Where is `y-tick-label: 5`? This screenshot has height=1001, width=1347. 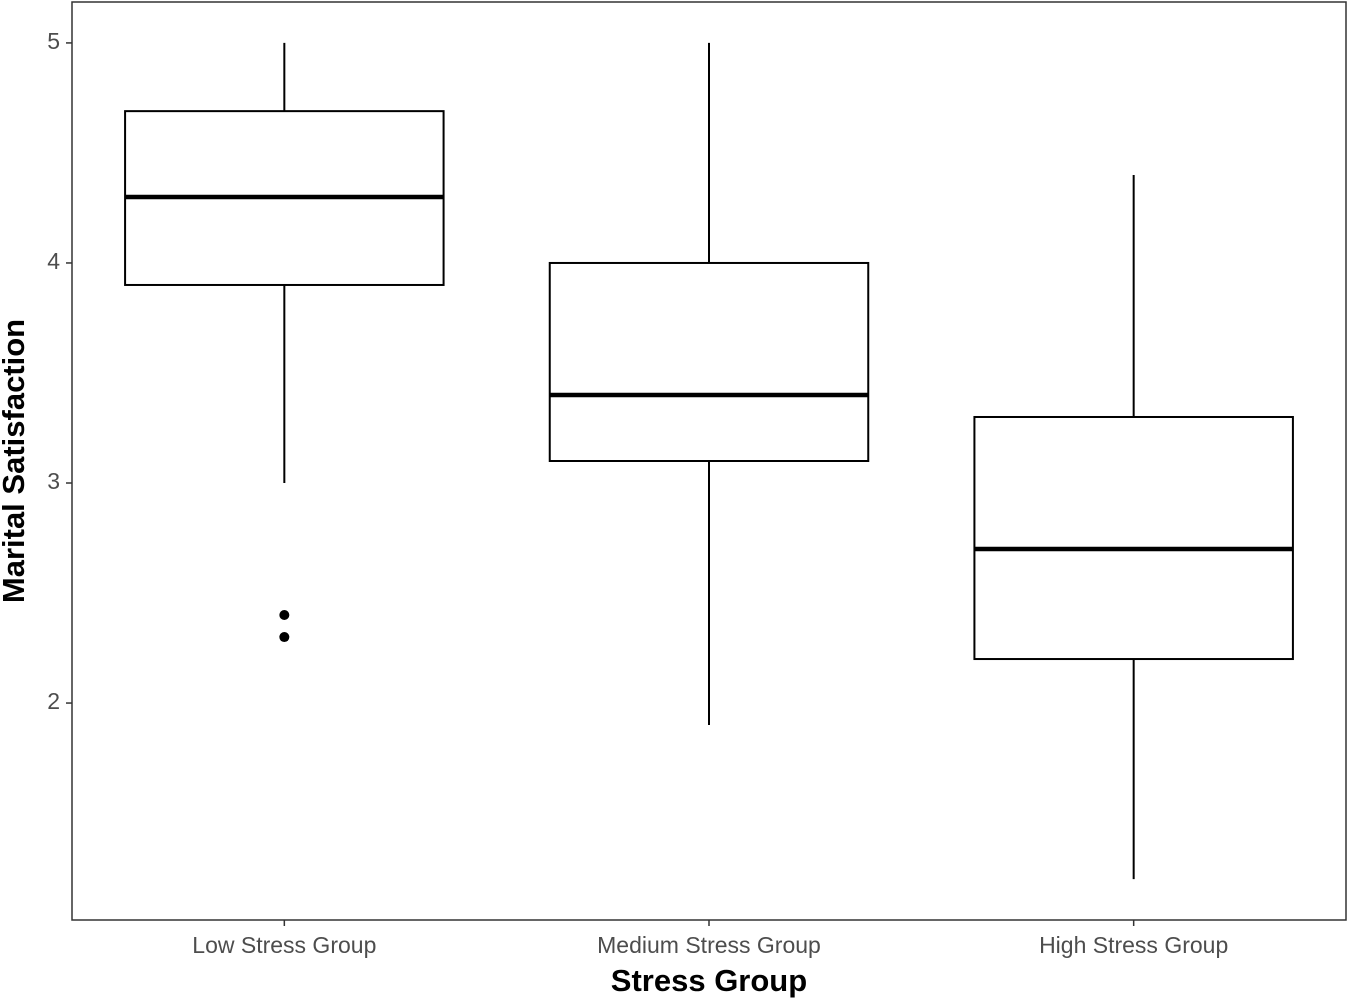 y-tick-label: 5 is located at coordinates (53, 41).